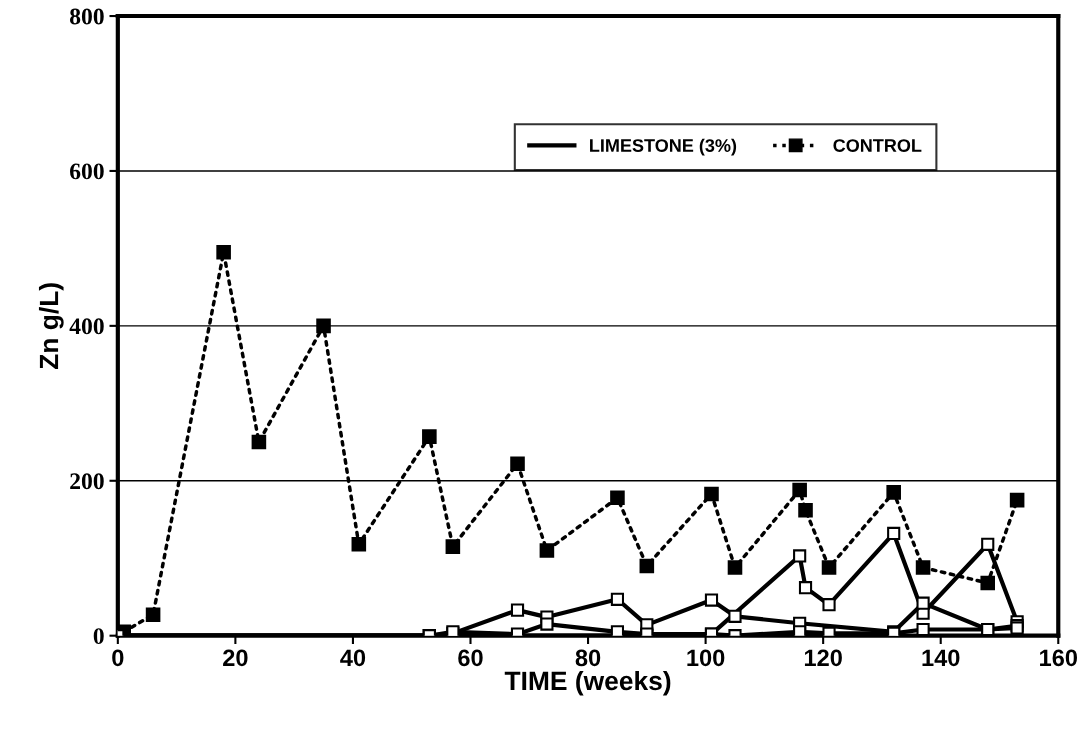 Image resolution: width=1091 pixels, height=729 pixels. I want to click on x-tick-label: 120, so click(823, 658).